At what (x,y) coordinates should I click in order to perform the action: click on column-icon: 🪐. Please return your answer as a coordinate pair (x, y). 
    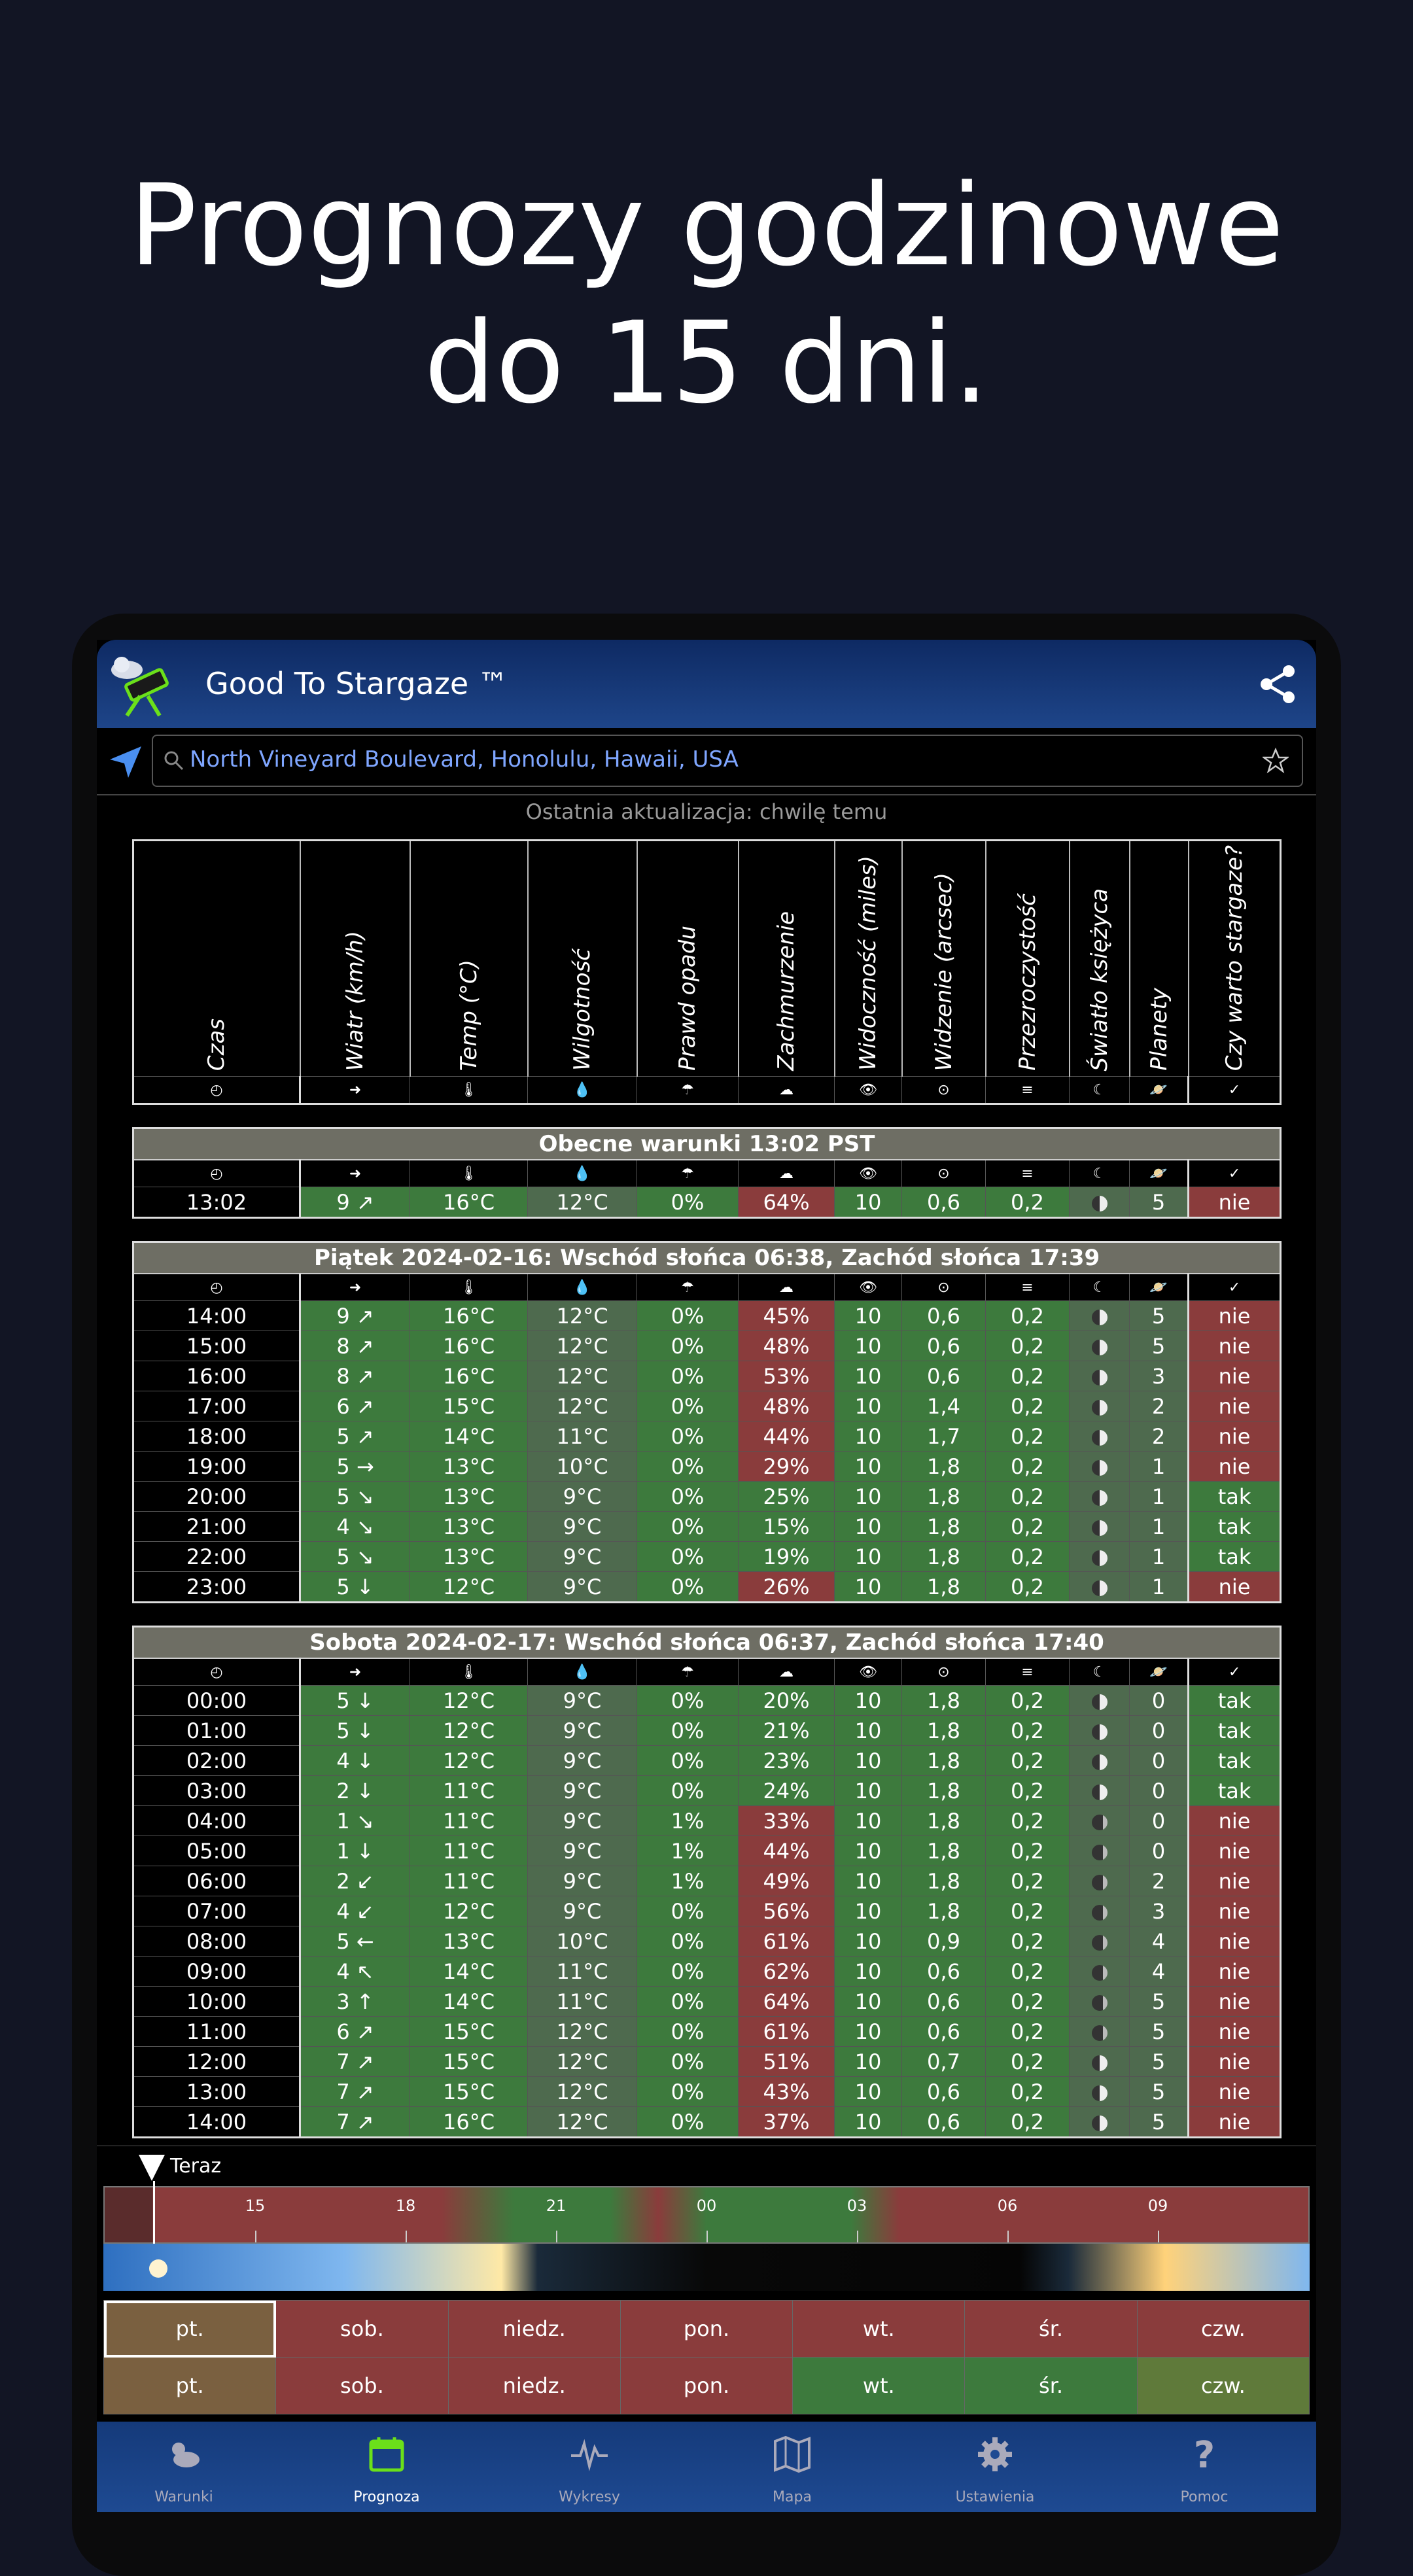
    Looking at the image, I should click on (1159, 1288).